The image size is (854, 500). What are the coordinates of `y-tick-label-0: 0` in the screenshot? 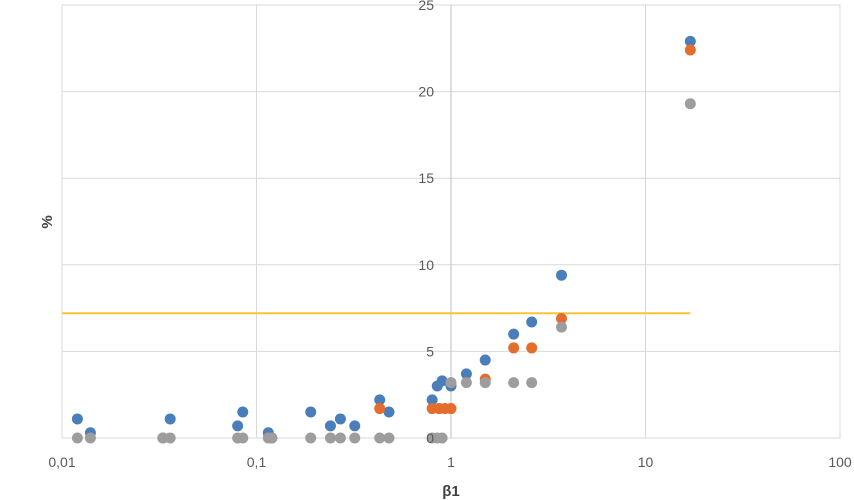 It's located at (430, 438).